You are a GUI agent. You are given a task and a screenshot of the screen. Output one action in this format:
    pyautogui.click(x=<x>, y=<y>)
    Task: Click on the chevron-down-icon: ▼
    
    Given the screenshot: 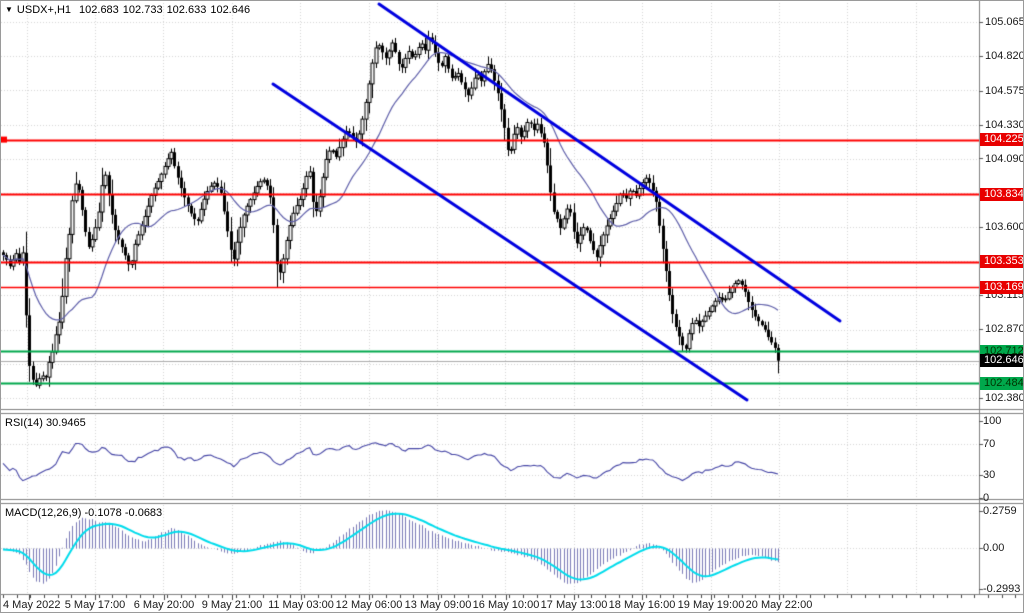 What is the action you would take?
    pyautogui.click(x=9, y=9)
    